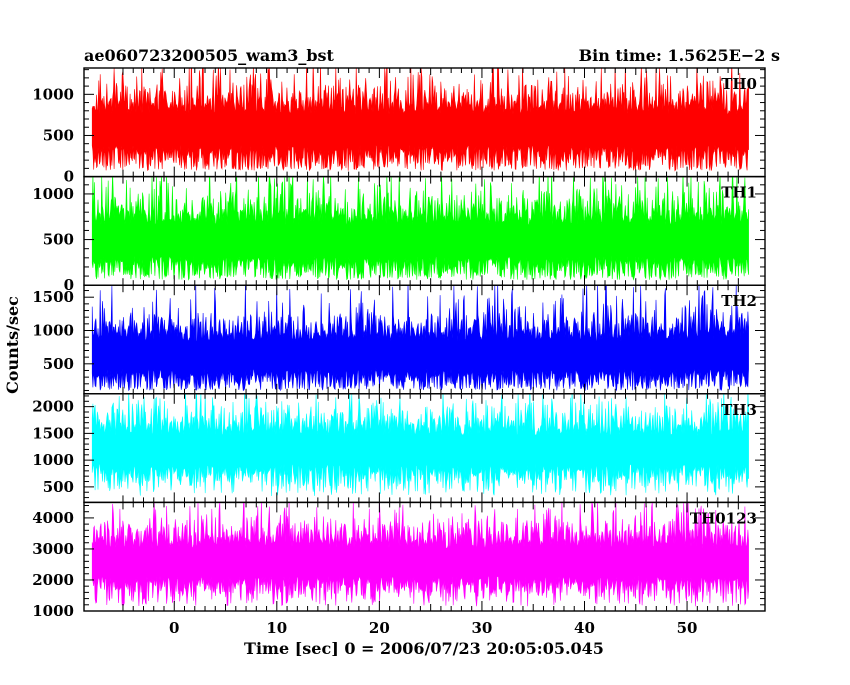 Image resolution: width=850 pixels, height=685 pixels. Describe the element at coordinates (679, 55) in the screenshot. I see `bin-time-label: Bin time: 1.5625E−2 s` at that location.